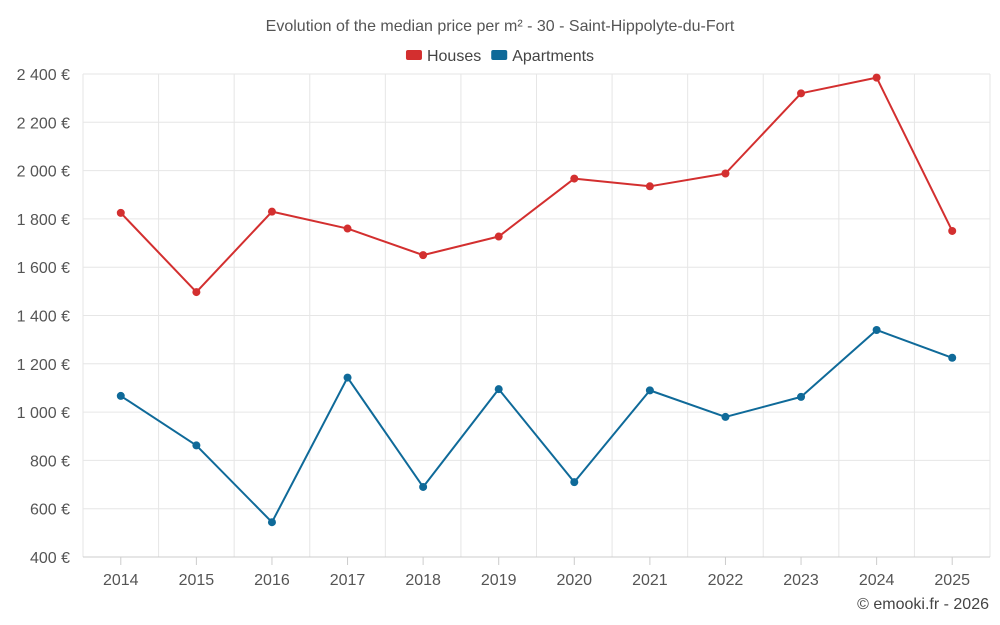 This screenshot has height=625, width=1000. Describe the element at coordinates (454, 56) in the screenshot. I see `legend-label: Houses` at that location.